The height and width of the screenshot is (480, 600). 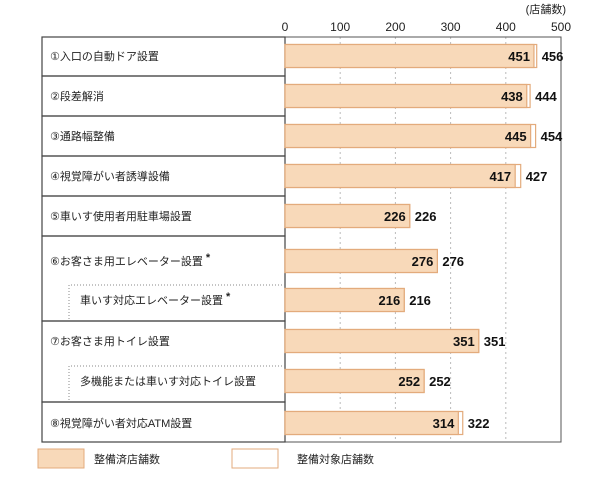 What do you see at coordinates (151, 300) in the screenshot?
I see `category-label: 車いす対応エレベーター設置` at bounding box center [151, 300].